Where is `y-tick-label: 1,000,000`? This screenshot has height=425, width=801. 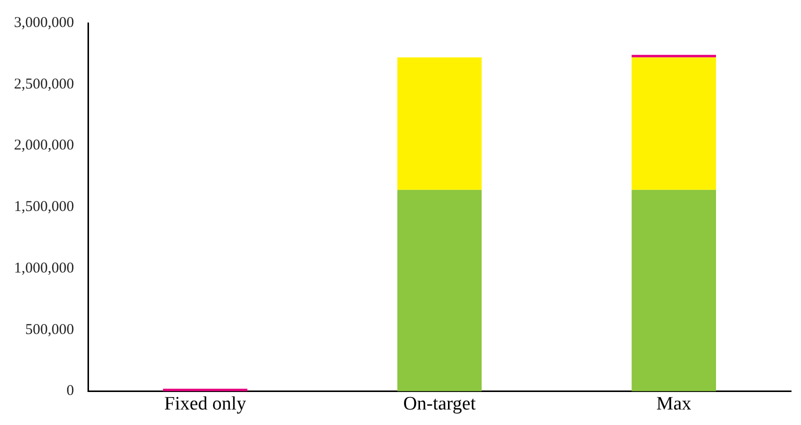
y-tick-label: 1,000,000 is located at coordinates (44, 268).